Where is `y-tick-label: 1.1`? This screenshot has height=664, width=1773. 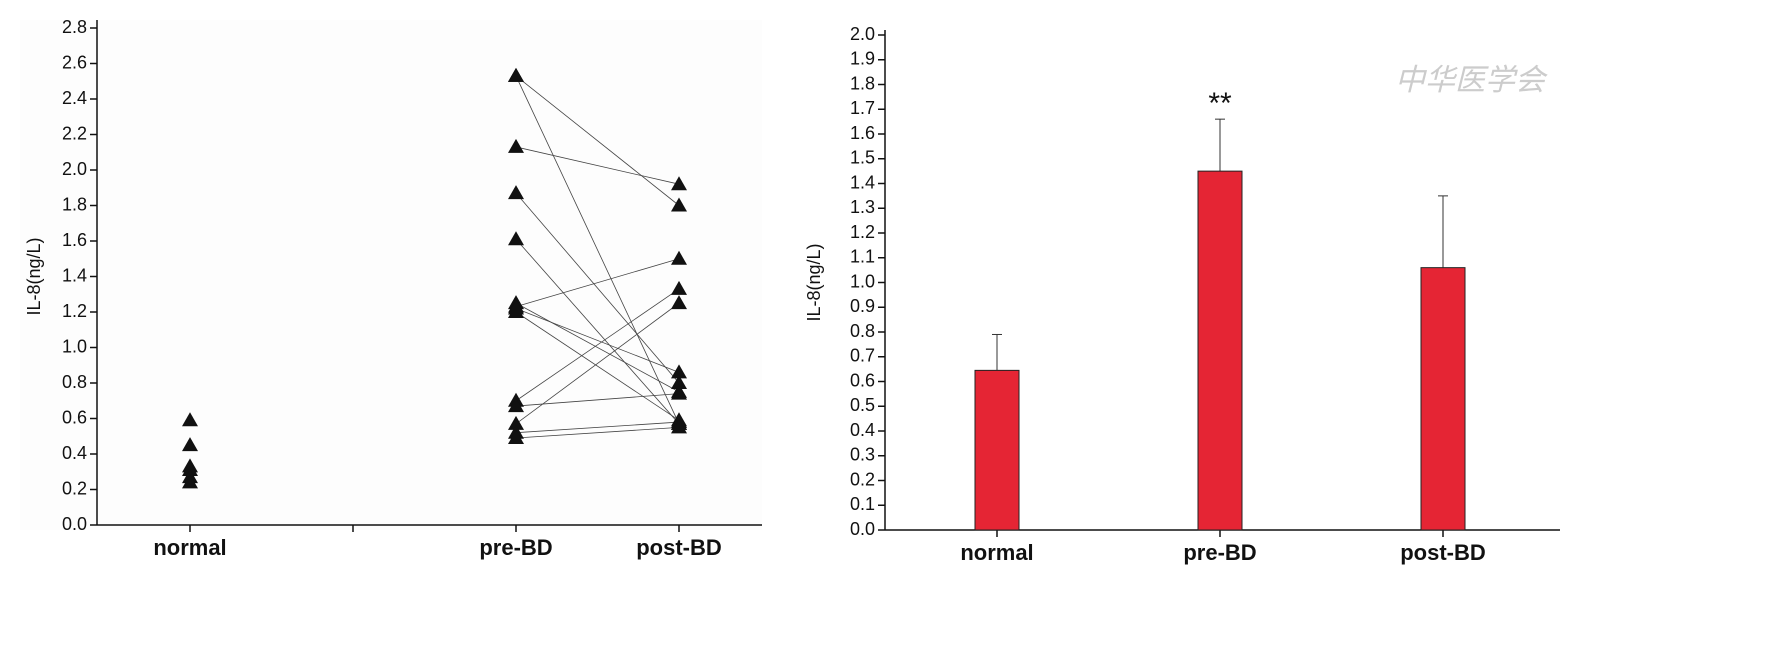 y-tick-label: 1.1 is located at coordinates (862, 257).